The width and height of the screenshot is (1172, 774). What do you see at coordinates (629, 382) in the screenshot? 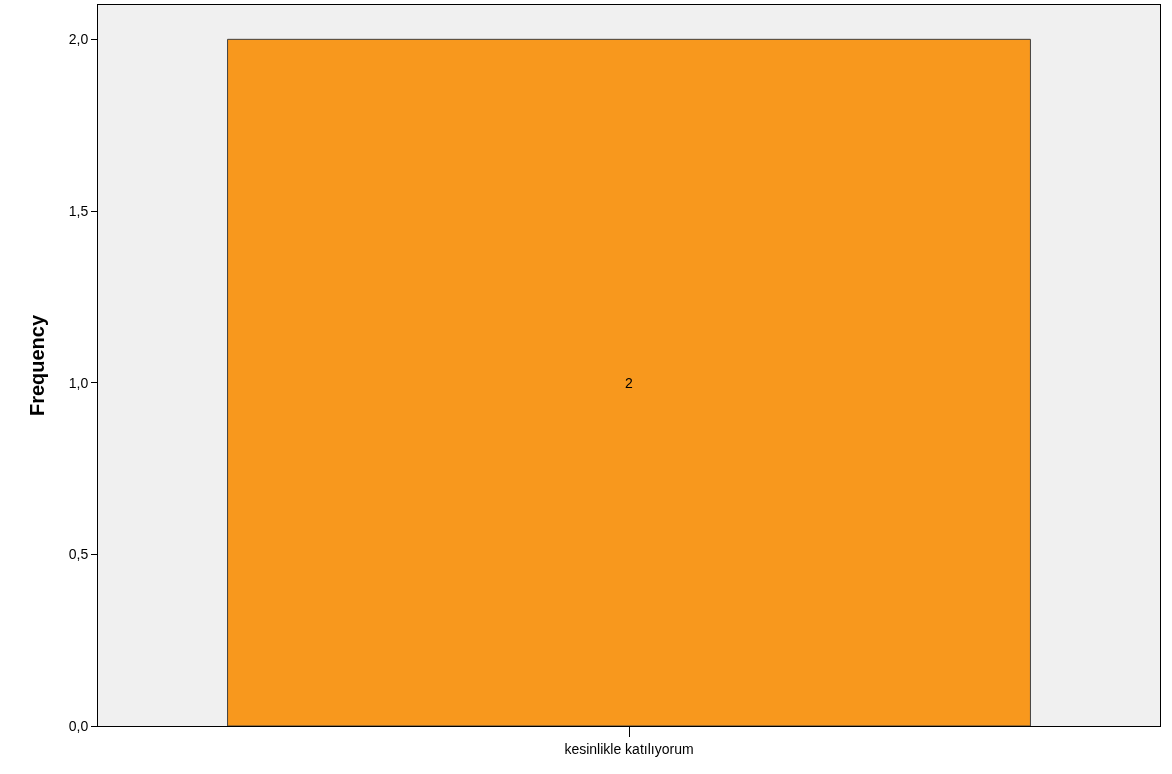
I see `data-label: 2` at bounding box center [629, 382].